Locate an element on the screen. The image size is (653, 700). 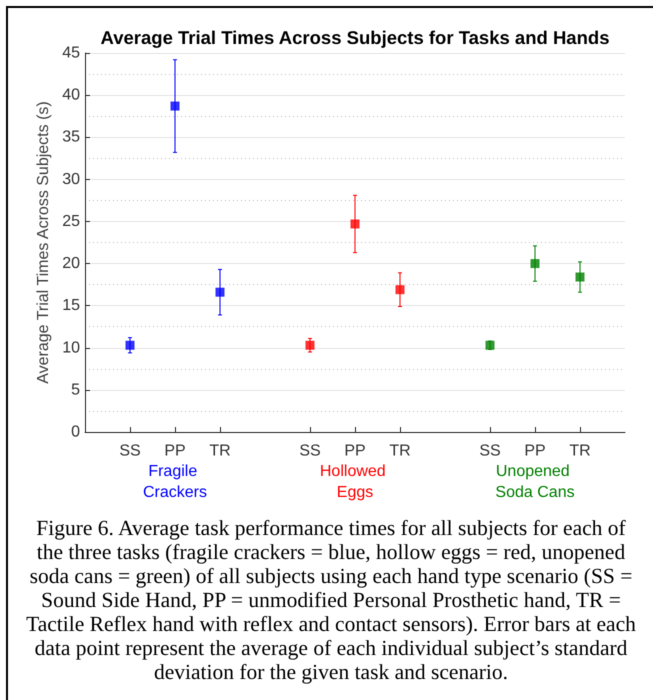
y-axis-title: Average Trial Times Across Subjects (s) is located at coordinates (43, 242).